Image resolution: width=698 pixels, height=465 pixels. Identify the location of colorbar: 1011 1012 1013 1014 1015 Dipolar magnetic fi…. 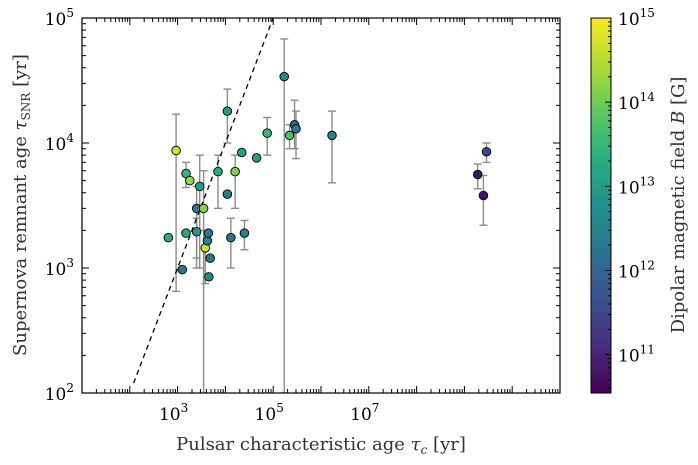
(639, 200).